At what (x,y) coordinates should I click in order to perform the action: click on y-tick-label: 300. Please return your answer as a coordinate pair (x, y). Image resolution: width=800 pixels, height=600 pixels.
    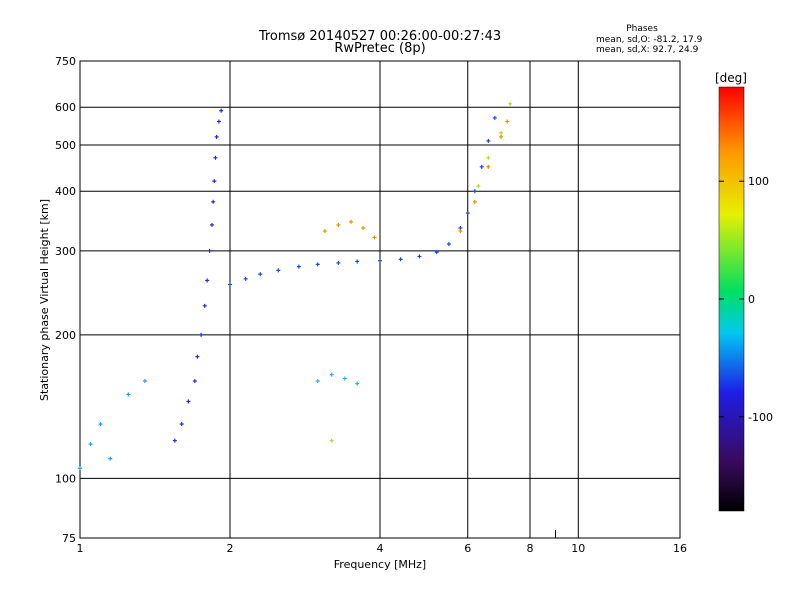
    Looking at the image, I should click on (65, 251).